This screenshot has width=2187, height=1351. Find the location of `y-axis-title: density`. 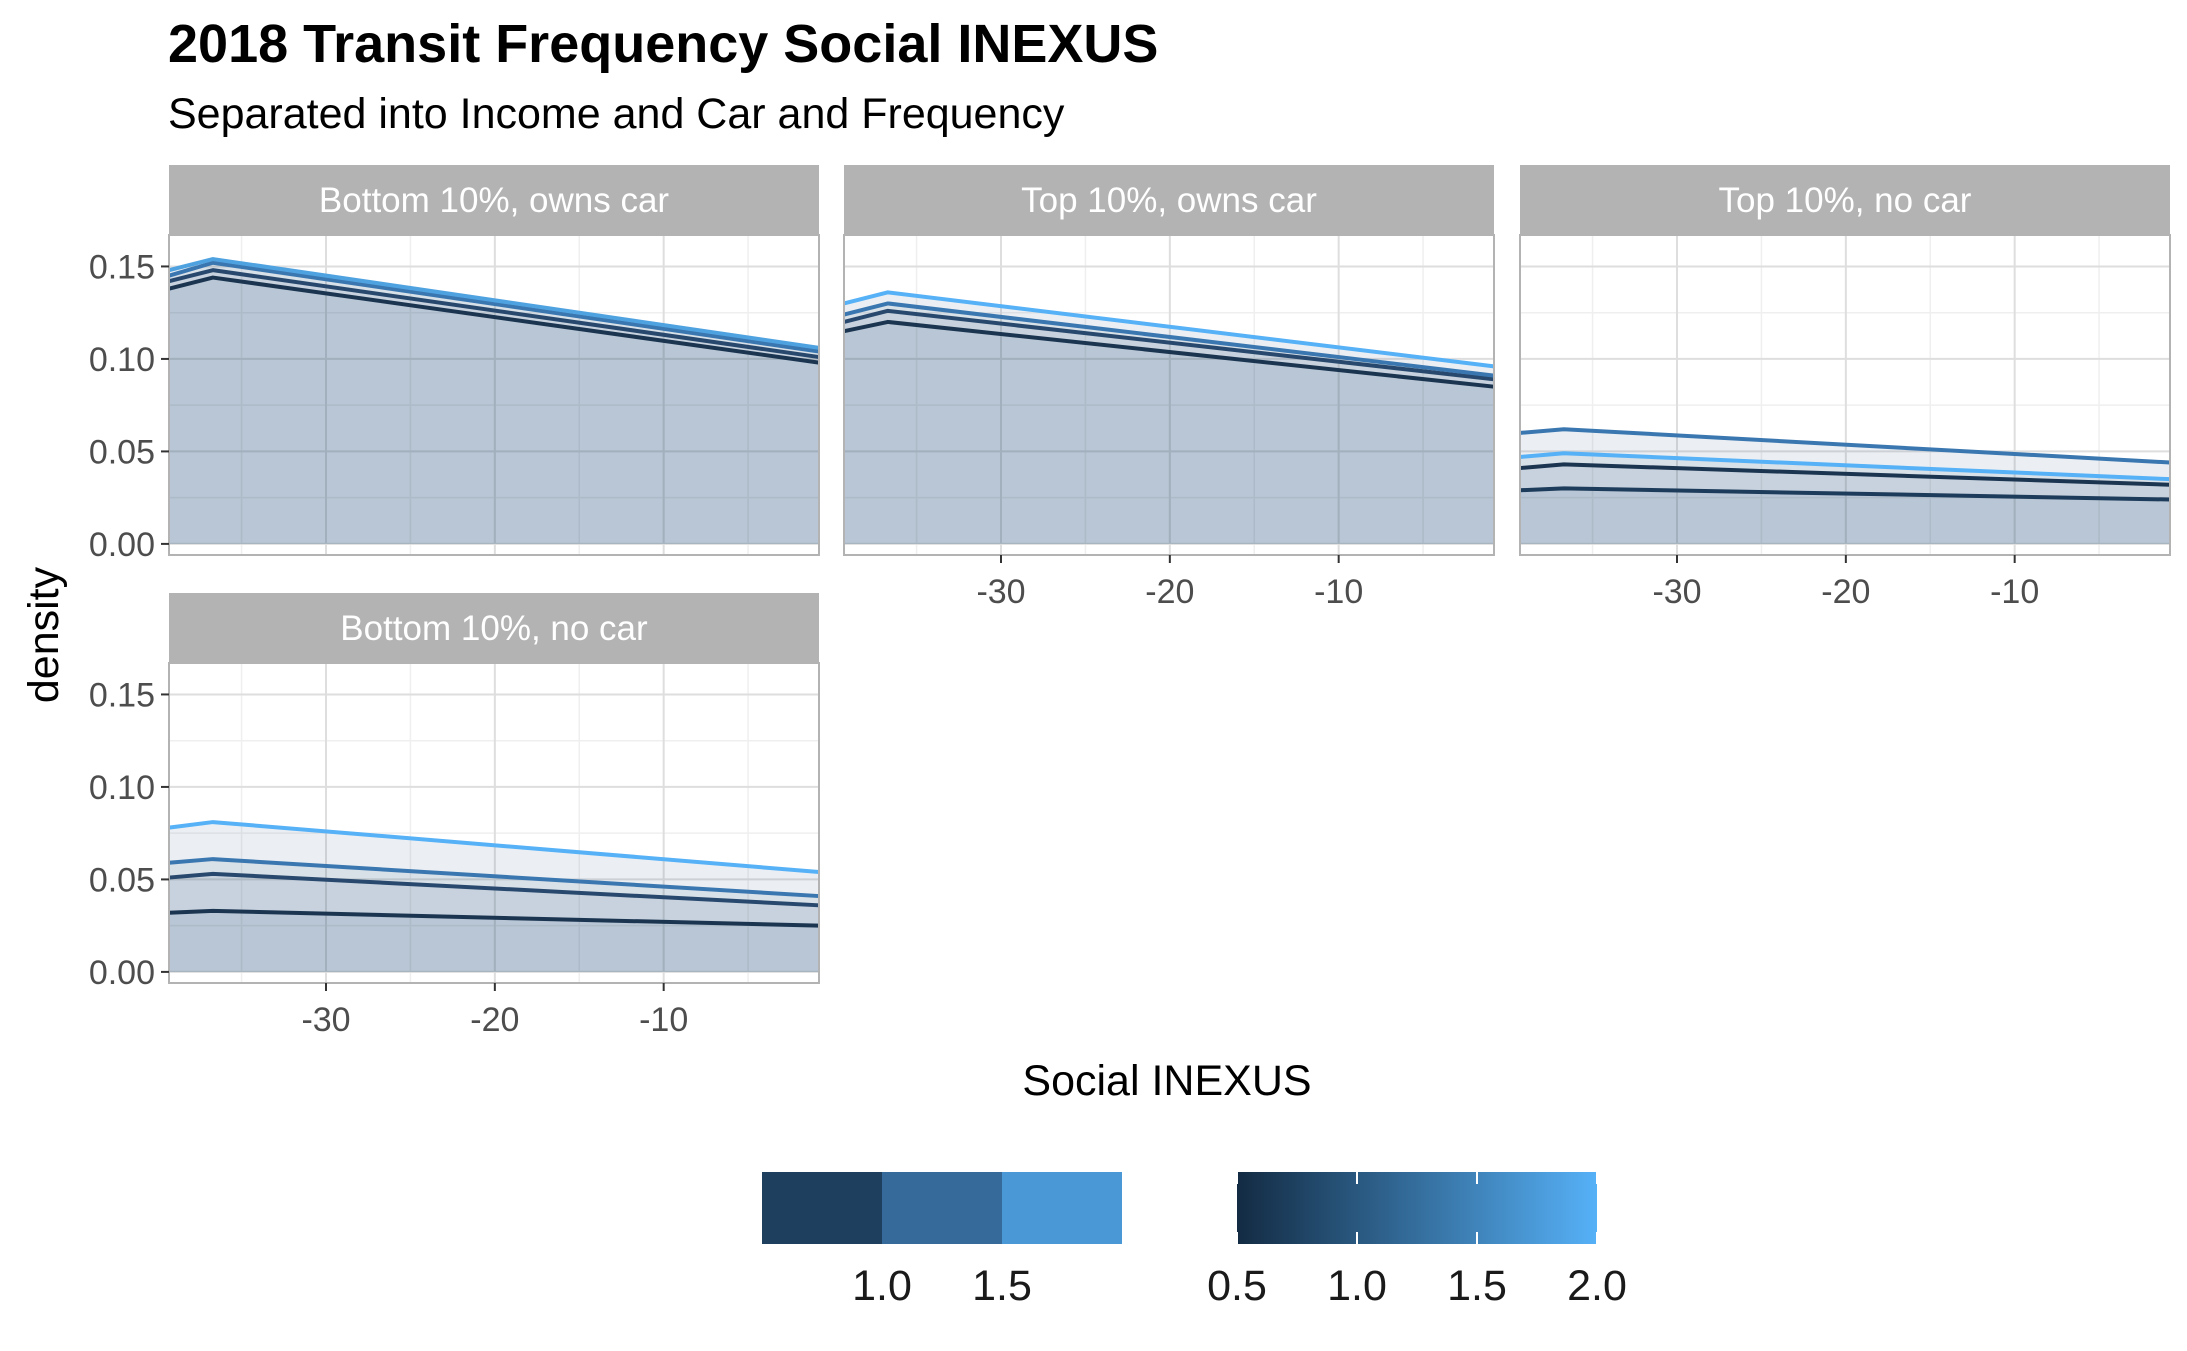

y-axis-title: density is located at coordinates (44, 634).